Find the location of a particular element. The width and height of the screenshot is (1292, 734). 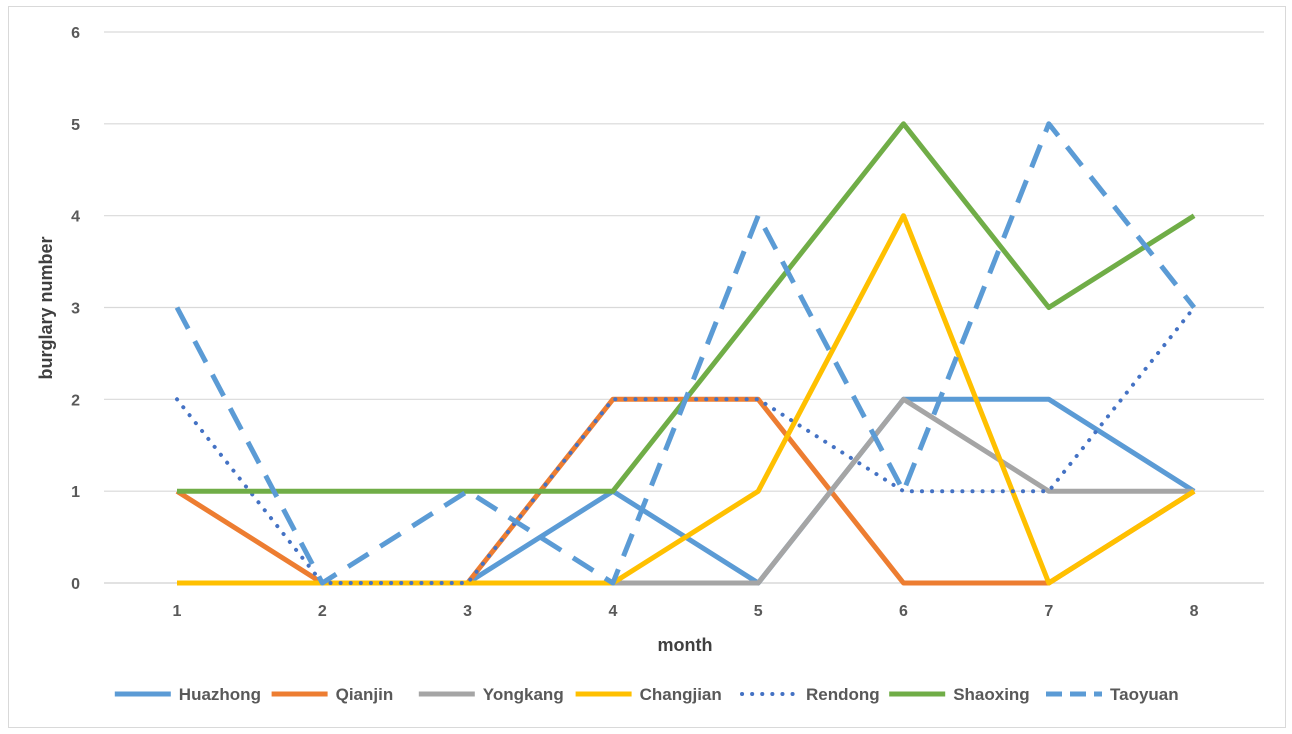

x-tick-label-5: 5 is located at coordinates (758, 611).